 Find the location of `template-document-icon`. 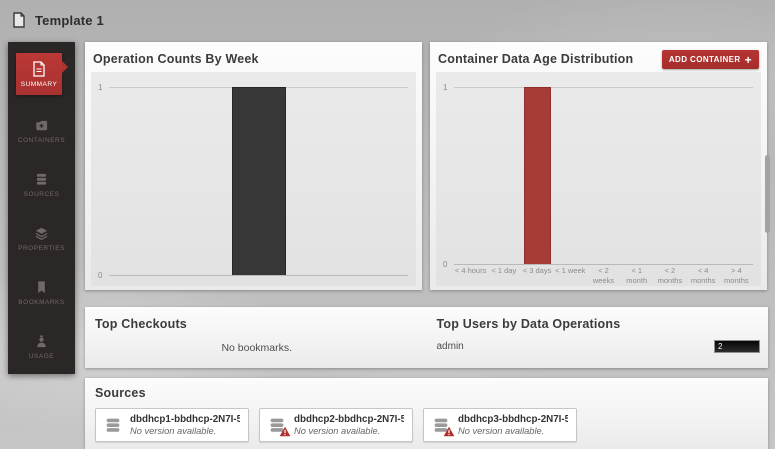

template-document-icon is located at coordinates (19, 20).